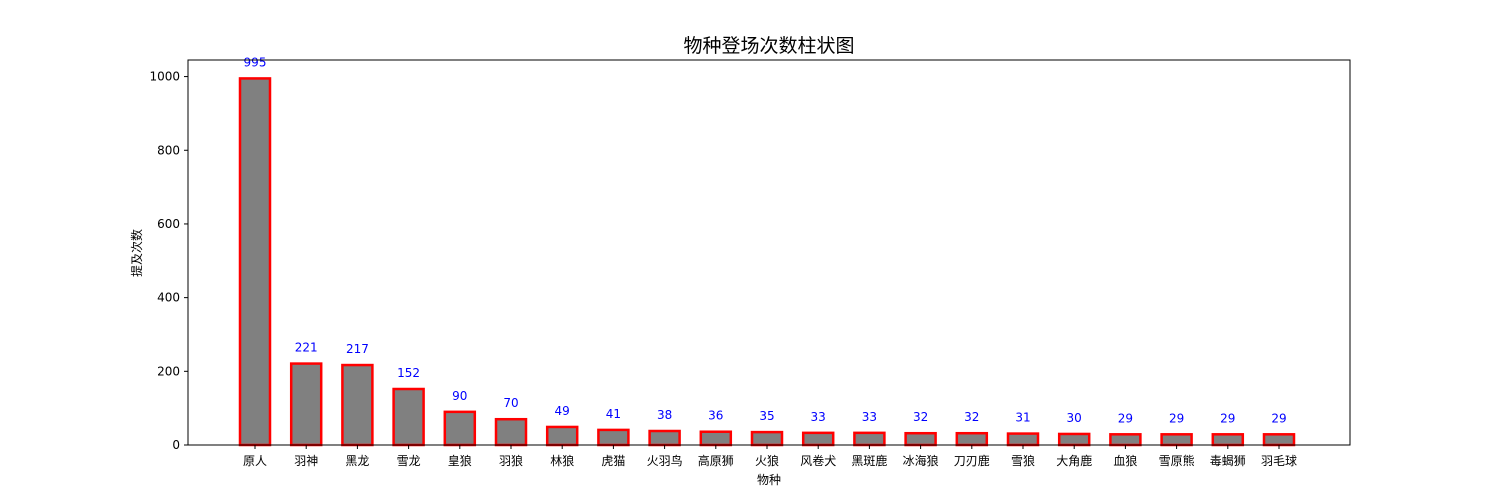 This screenshot has width=1500, height=500. Describe the element at coordinates (1022, 418) in the screenshot. I see `data-label: 31` at that location.